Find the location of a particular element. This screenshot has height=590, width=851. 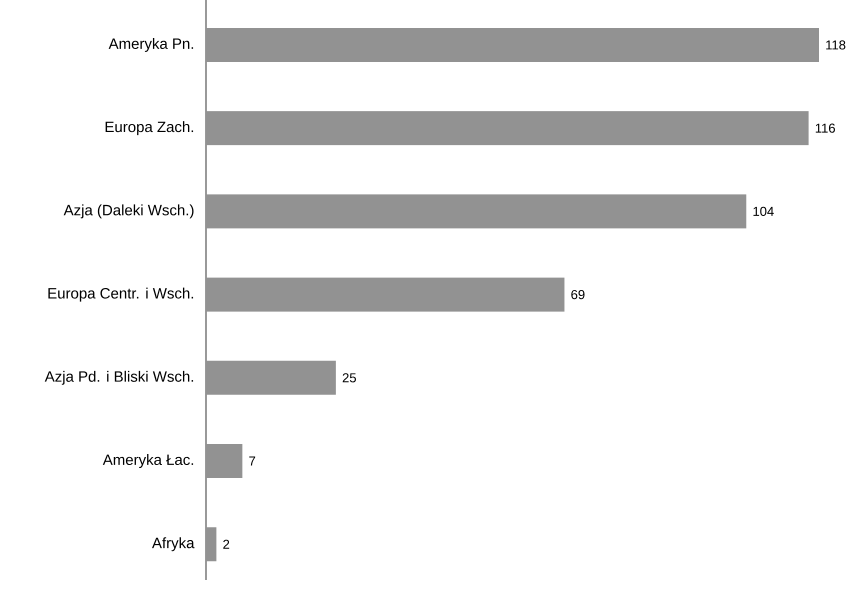

data-label: 7 is located at coordinates (252, 461).